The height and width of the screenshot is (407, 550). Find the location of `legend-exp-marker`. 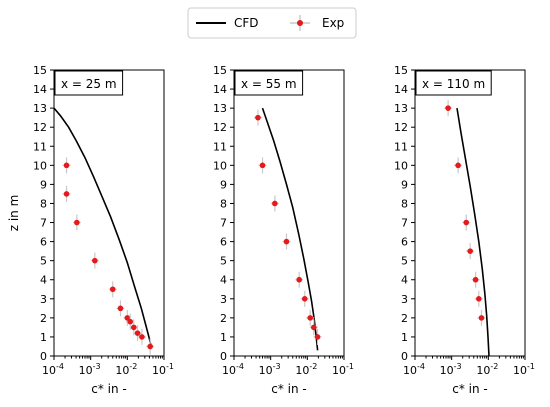

legend-exp-marker is located at coordinates (300, 23).